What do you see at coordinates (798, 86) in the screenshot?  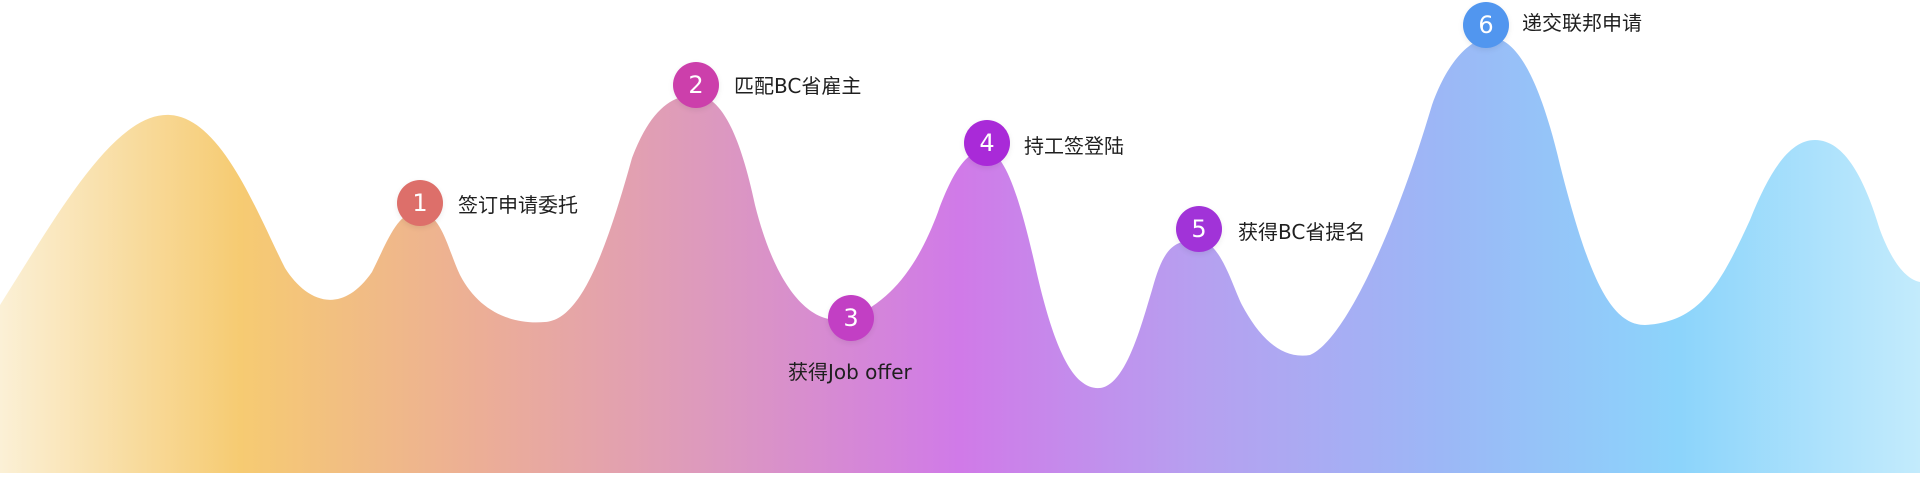 I see `step-2-label: 匹配BC省雇主` at bounding box center [798, 86].